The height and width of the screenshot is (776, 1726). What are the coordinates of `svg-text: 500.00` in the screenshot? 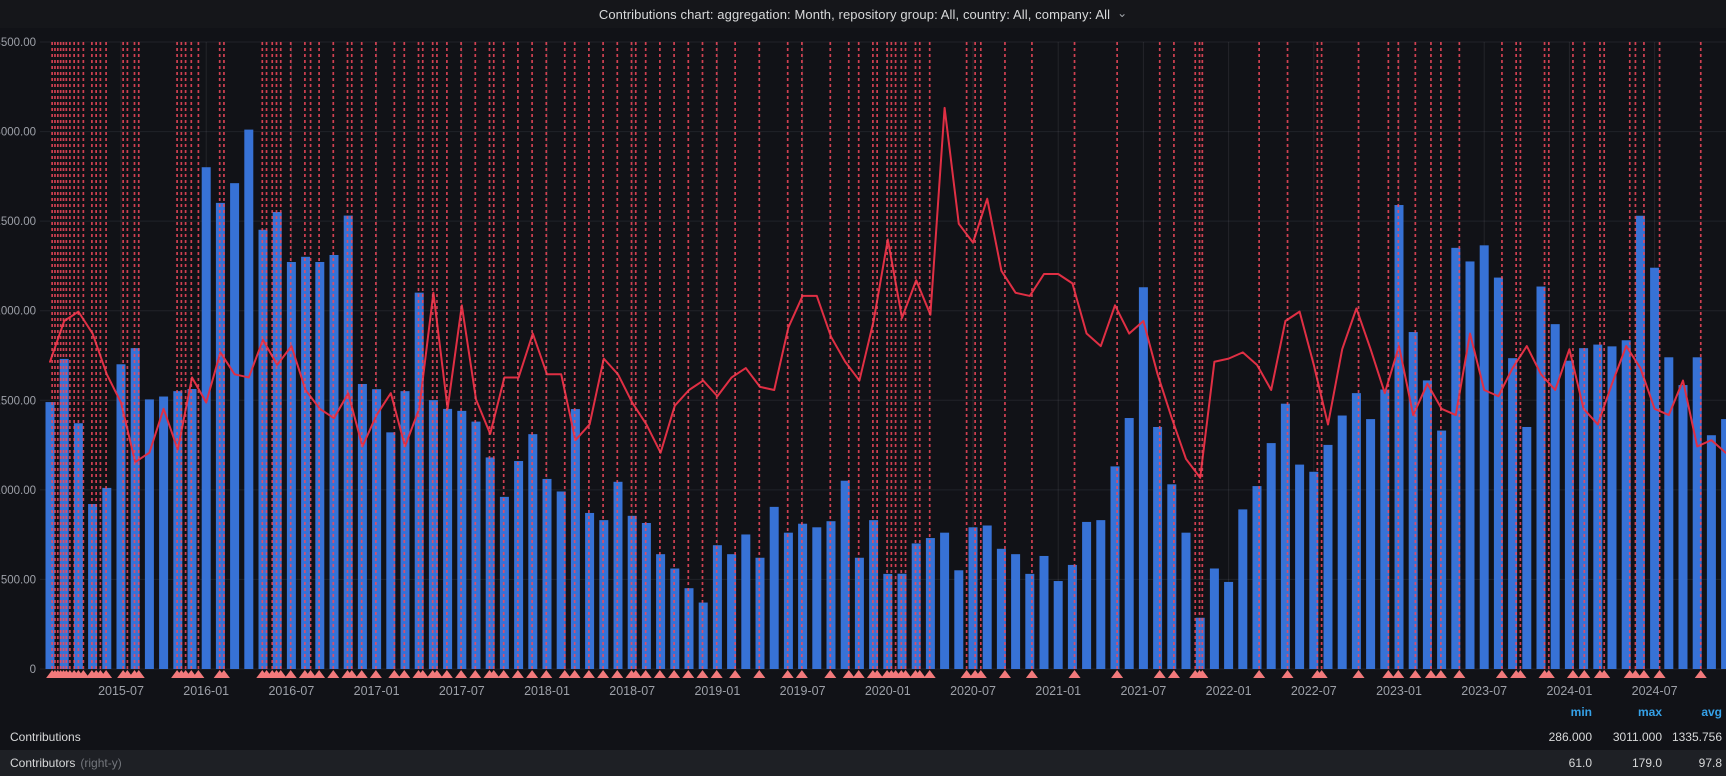 It's located at (18, 580).